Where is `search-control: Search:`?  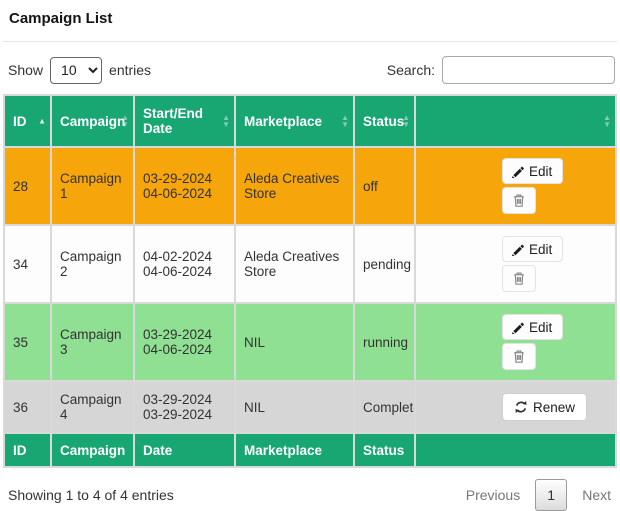
search-control: Search: is located at coordinates (501, 70).